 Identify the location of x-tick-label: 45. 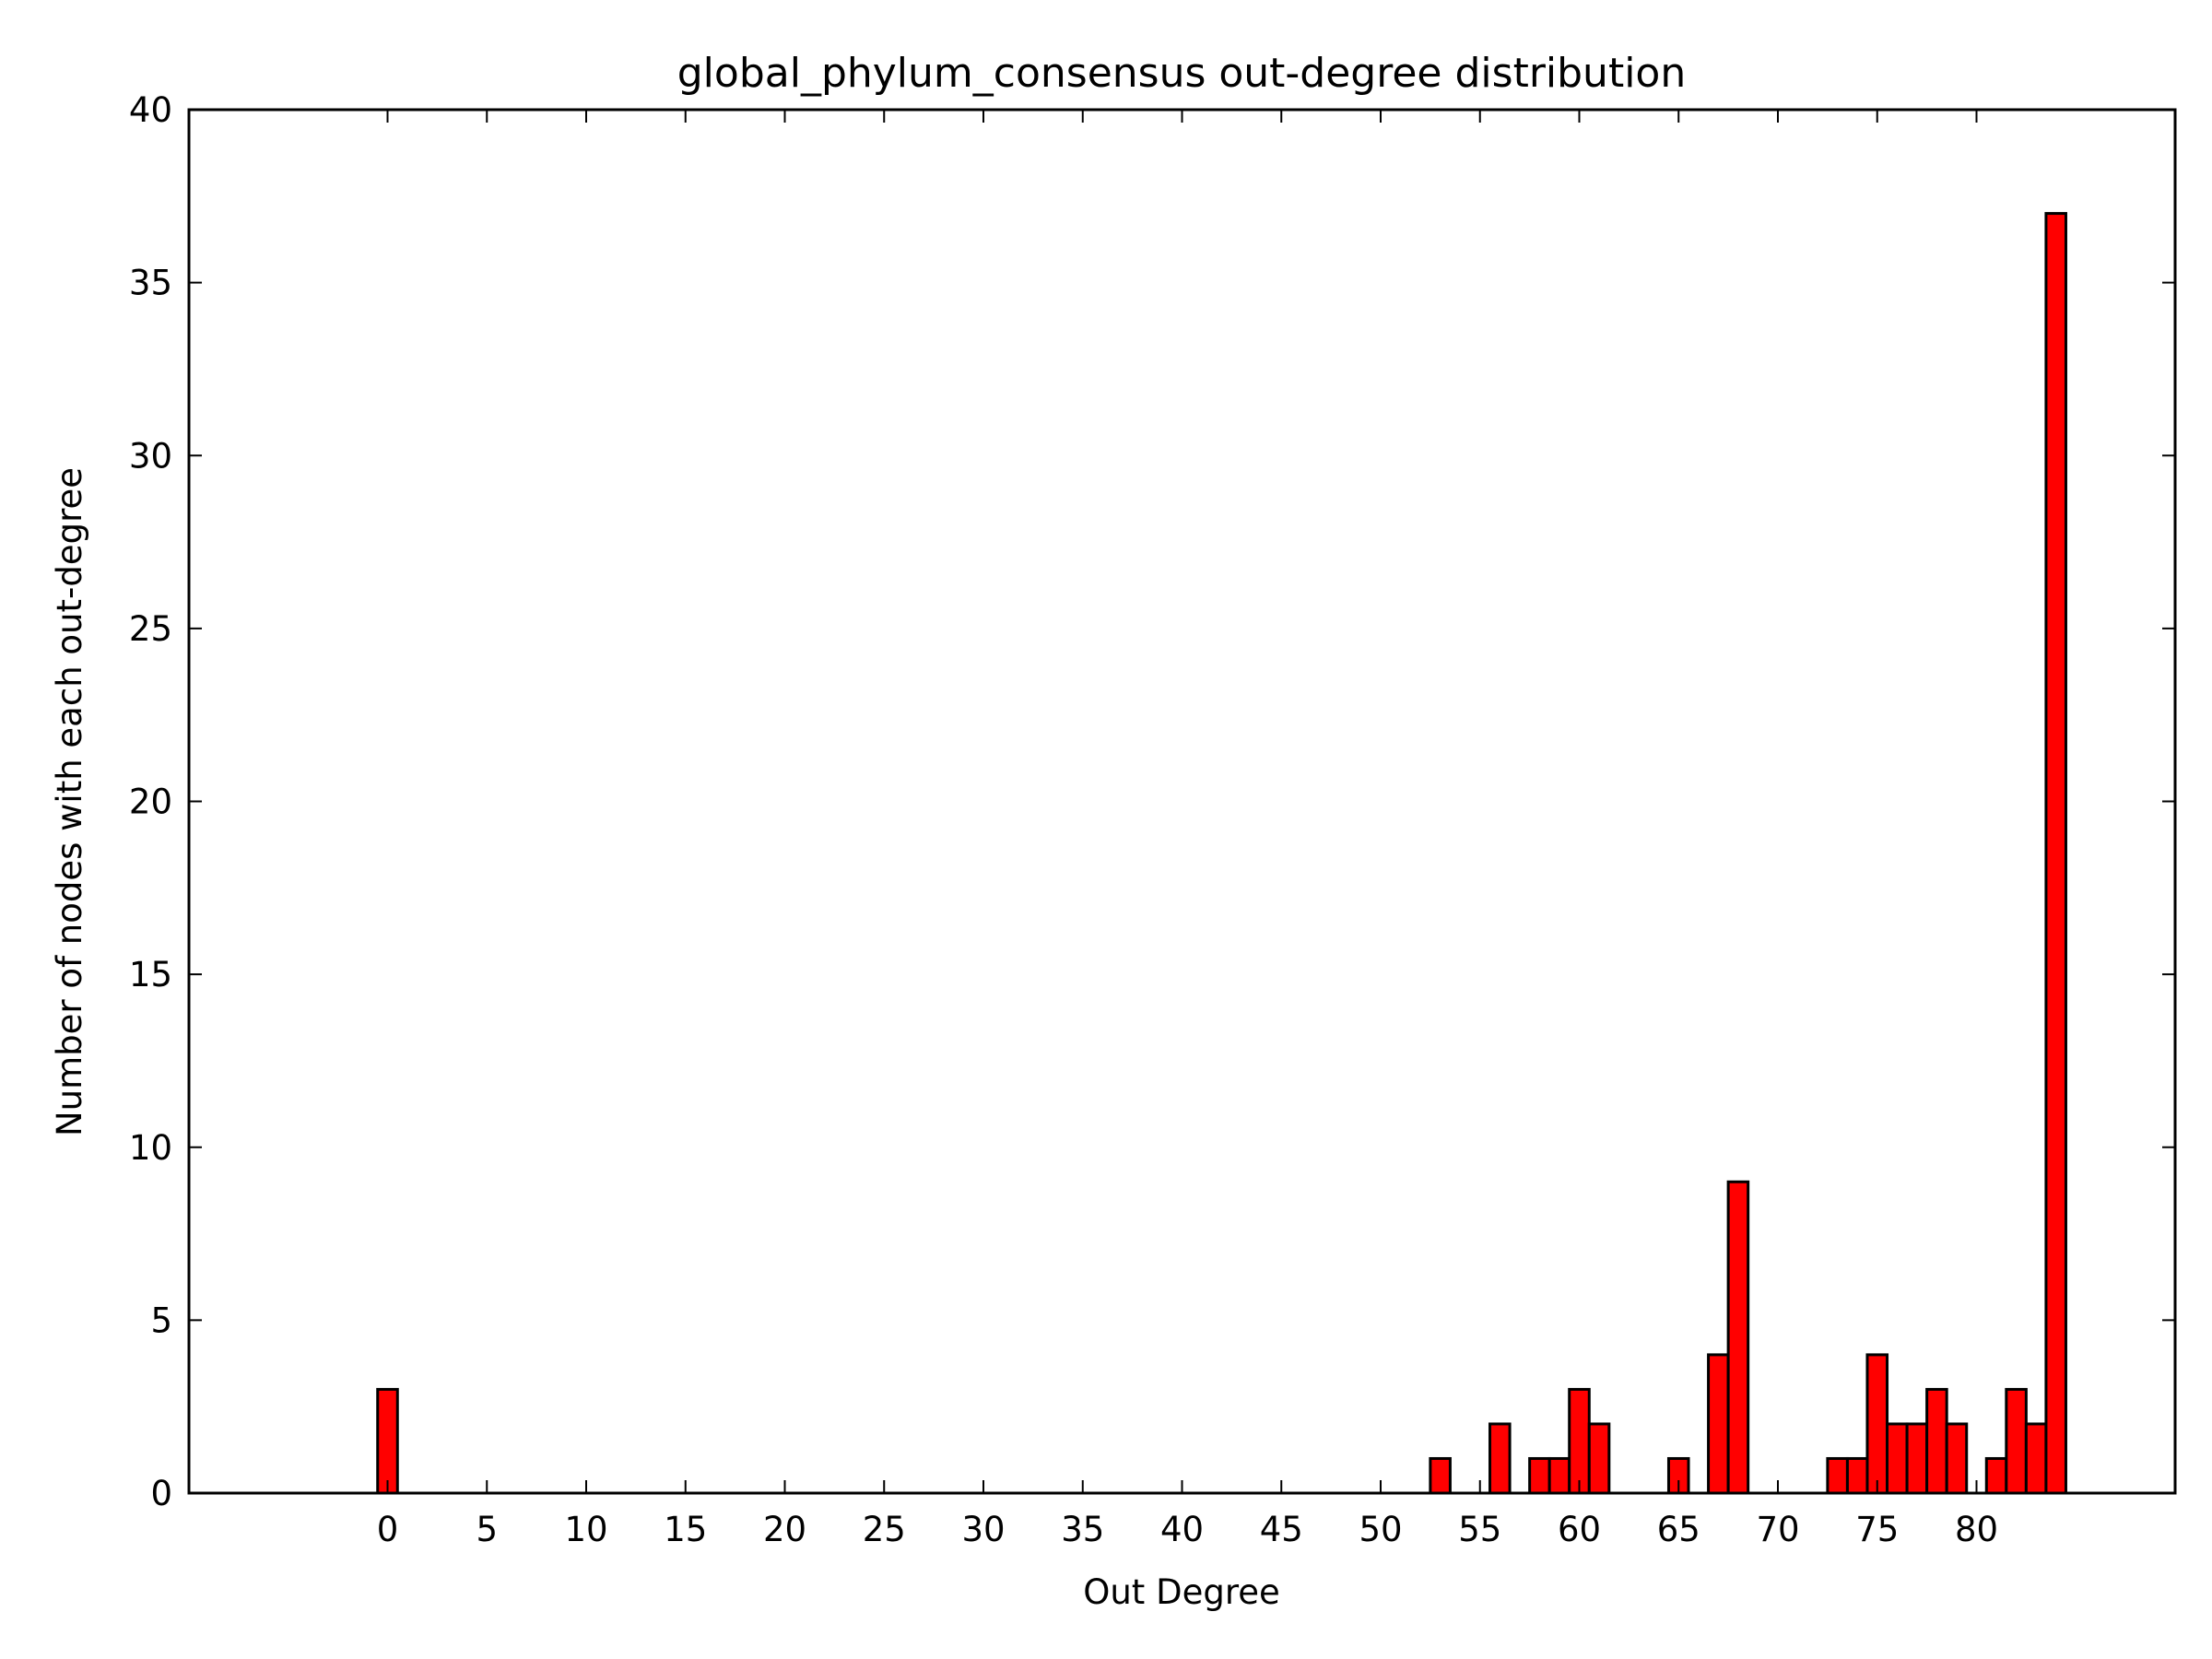
(1281, 1529).